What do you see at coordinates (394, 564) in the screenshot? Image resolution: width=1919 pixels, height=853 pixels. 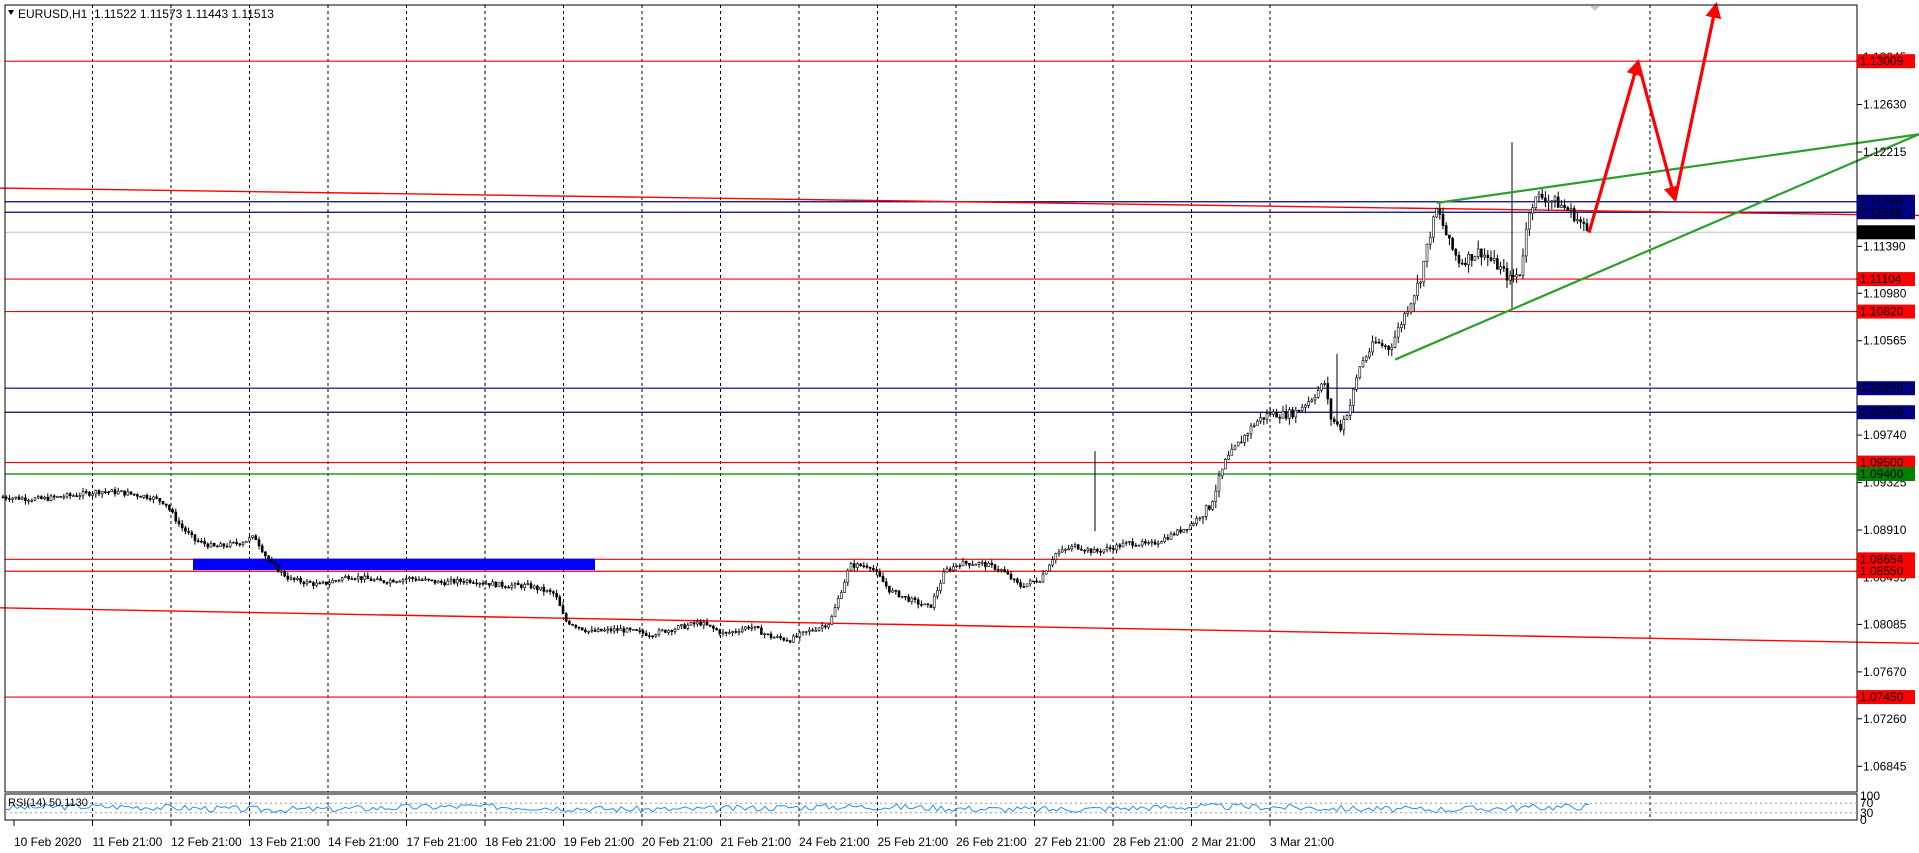 I see `zones` at bounding box center [394, 564].